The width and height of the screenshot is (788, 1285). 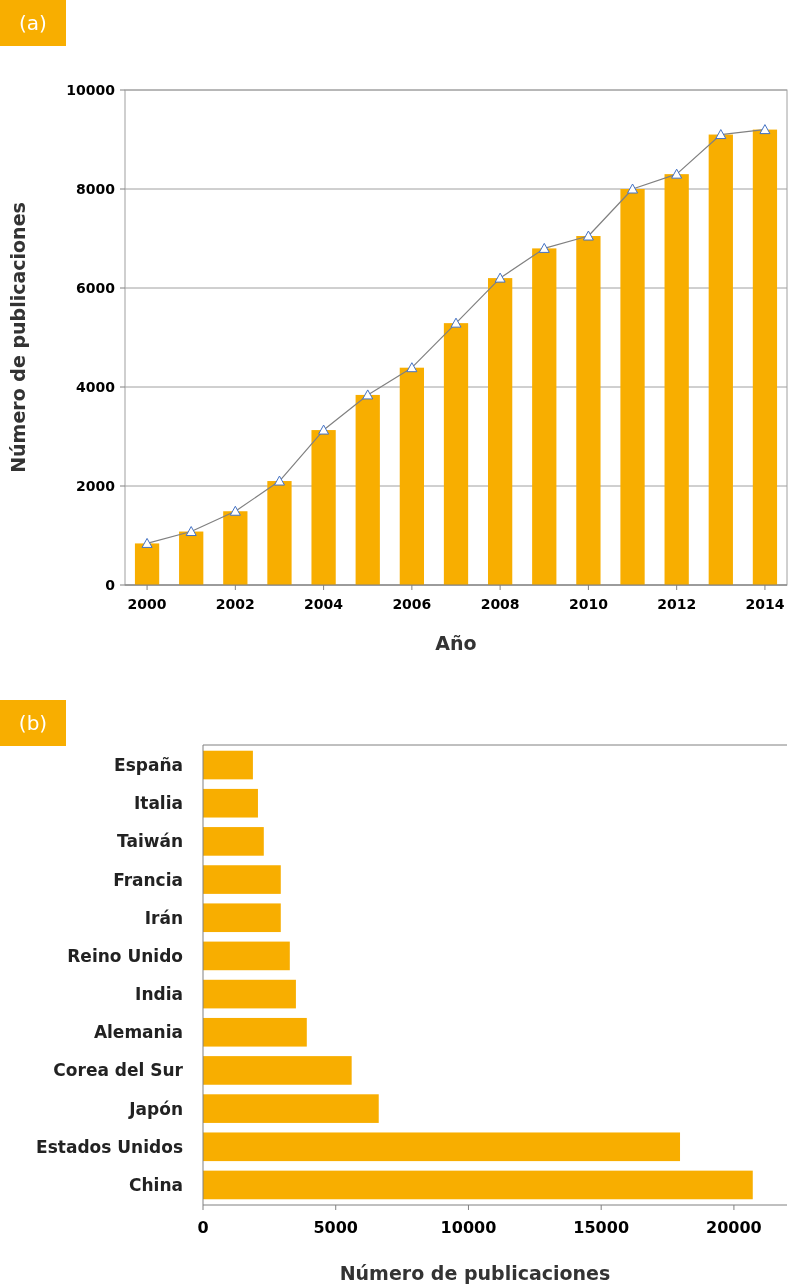 What do you see at coordinates (158, 803) in the screenshot?
I see `y-tick-label: Italia` at bounding box center [158, 803].